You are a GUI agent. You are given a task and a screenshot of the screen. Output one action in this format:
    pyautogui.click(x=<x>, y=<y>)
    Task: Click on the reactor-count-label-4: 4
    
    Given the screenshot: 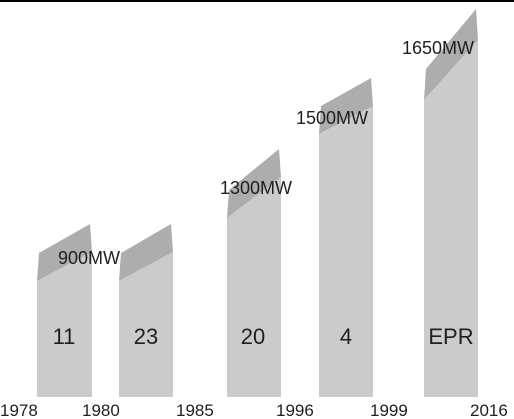 What is the action you would take?
    pyautogui.click(x=346, y=336)
    